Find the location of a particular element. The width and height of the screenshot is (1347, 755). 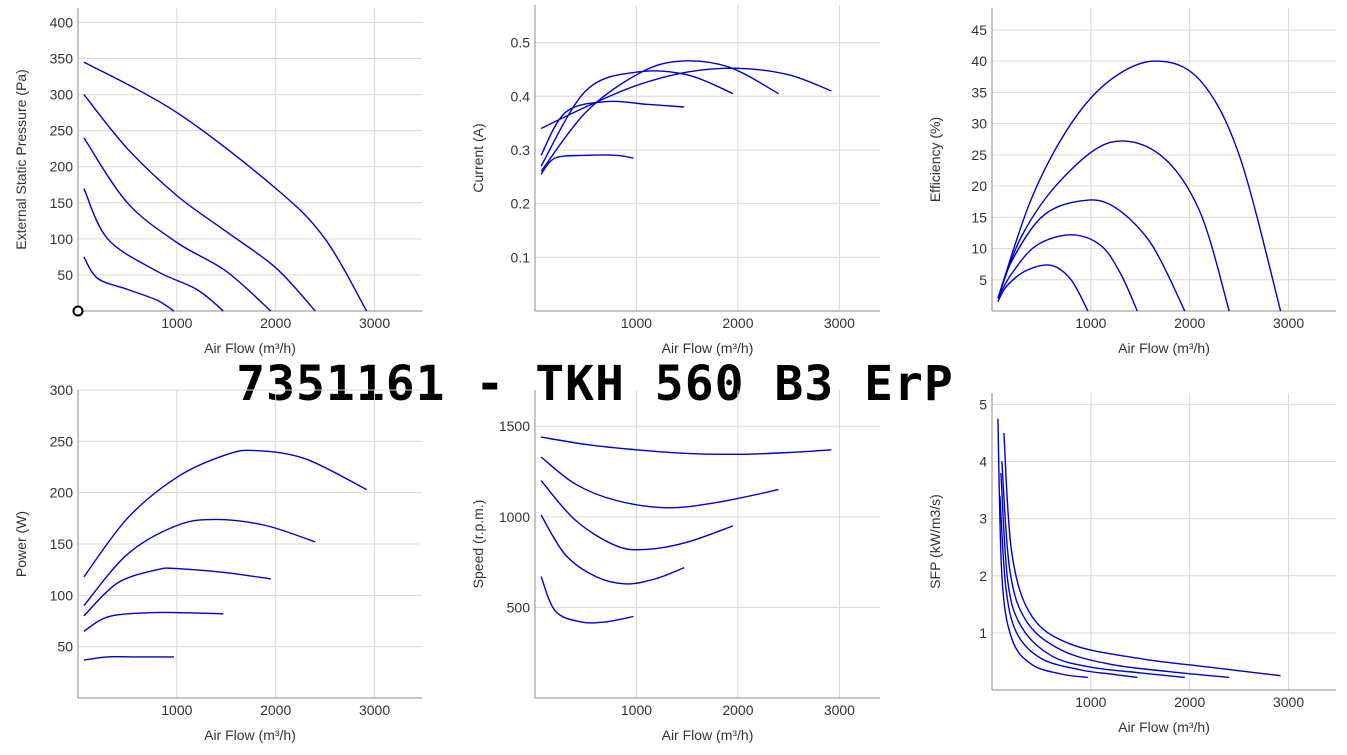

y-axis-label: External Static Pressure (Pa) is located at coordinates (21, 159).